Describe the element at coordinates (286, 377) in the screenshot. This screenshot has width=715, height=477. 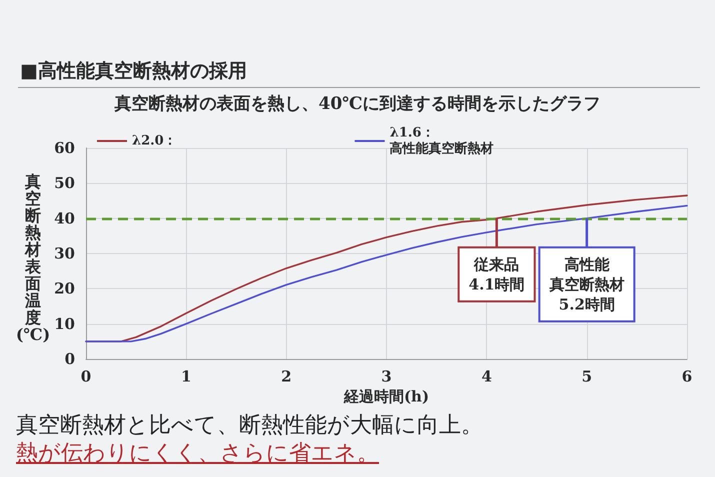
I see `x-tick-label: 2` at that location.